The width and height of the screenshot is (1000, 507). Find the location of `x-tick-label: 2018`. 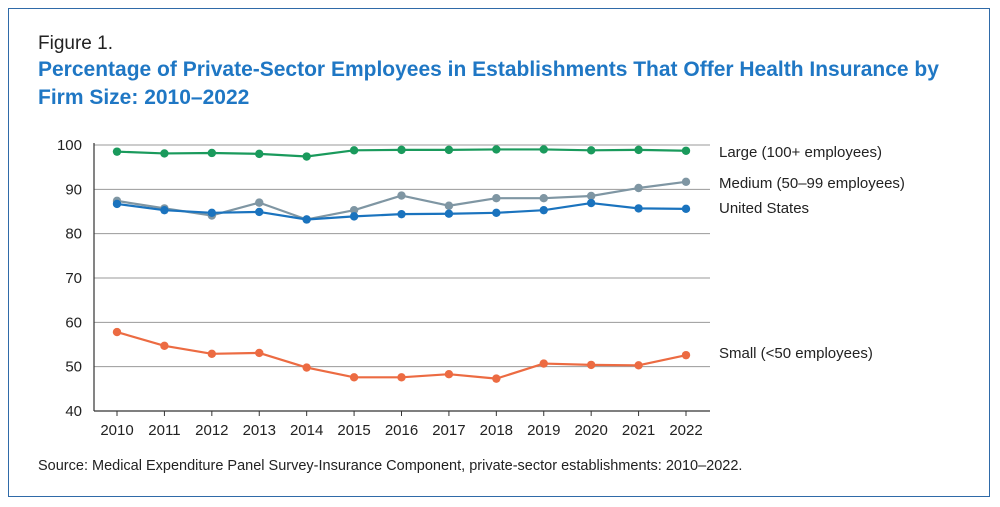

x-tick-label: 2018 is located at coordinates (496, 430).